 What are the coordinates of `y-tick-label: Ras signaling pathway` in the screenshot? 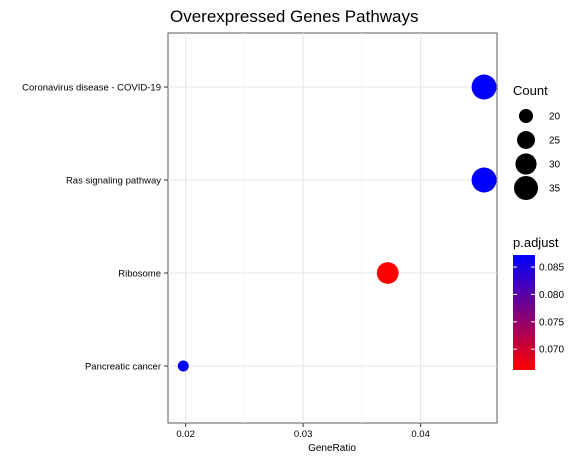 It's located at (113, 181).